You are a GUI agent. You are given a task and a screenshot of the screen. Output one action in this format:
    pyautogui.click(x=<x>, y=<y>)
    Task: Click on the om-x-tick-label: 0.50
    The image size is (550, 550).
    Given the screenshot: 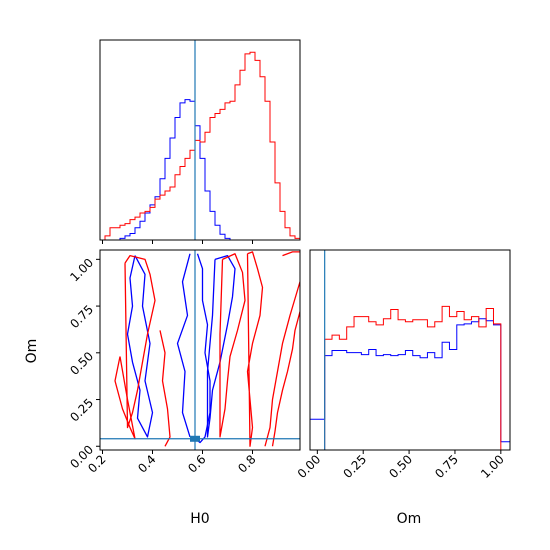 What is the action you would take?
    pyautogui.click(x=400, y=466)
    